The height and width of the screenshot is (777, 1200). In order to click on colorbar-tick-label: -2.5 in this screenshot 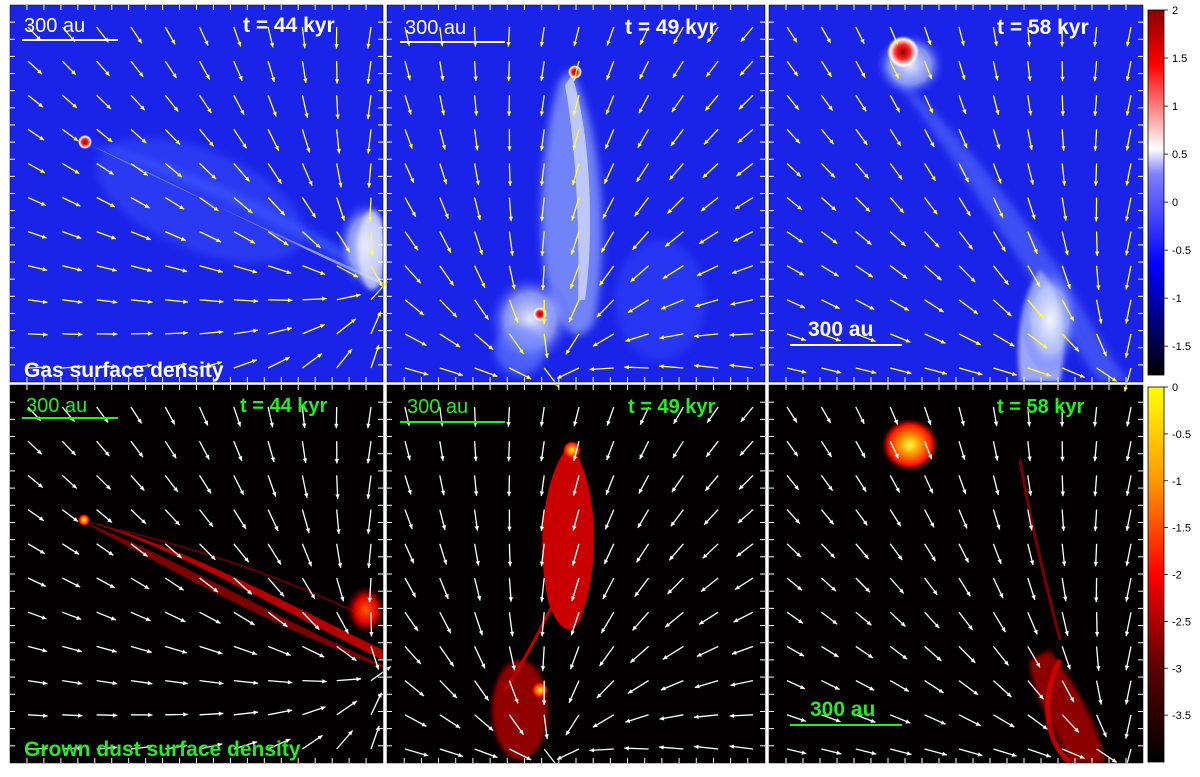, I will do `click(1181, 622)`.